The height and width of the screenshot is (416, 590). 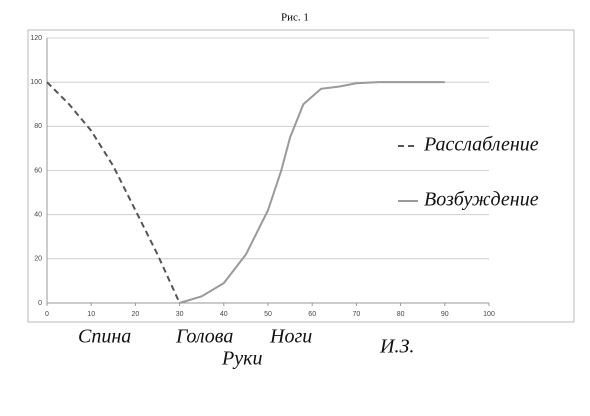 What do you see at coordinates (113, 192) in the screenshot?
I see `line-series` at bounding box center [113, 192].